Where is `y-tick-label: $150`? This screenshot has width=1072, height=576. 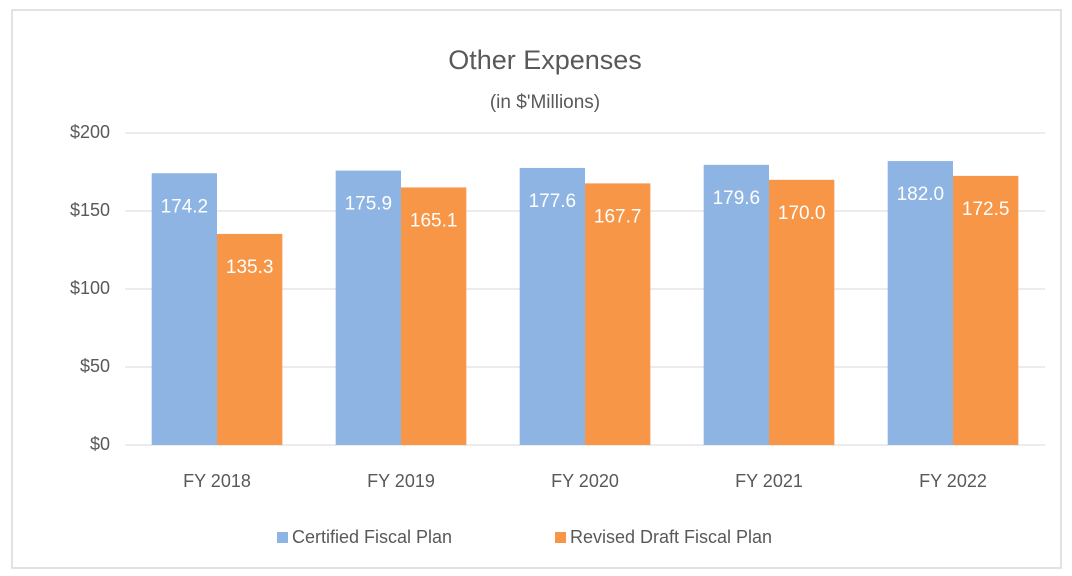 y-tick-label: $150 is located at coordinates (90, 210).